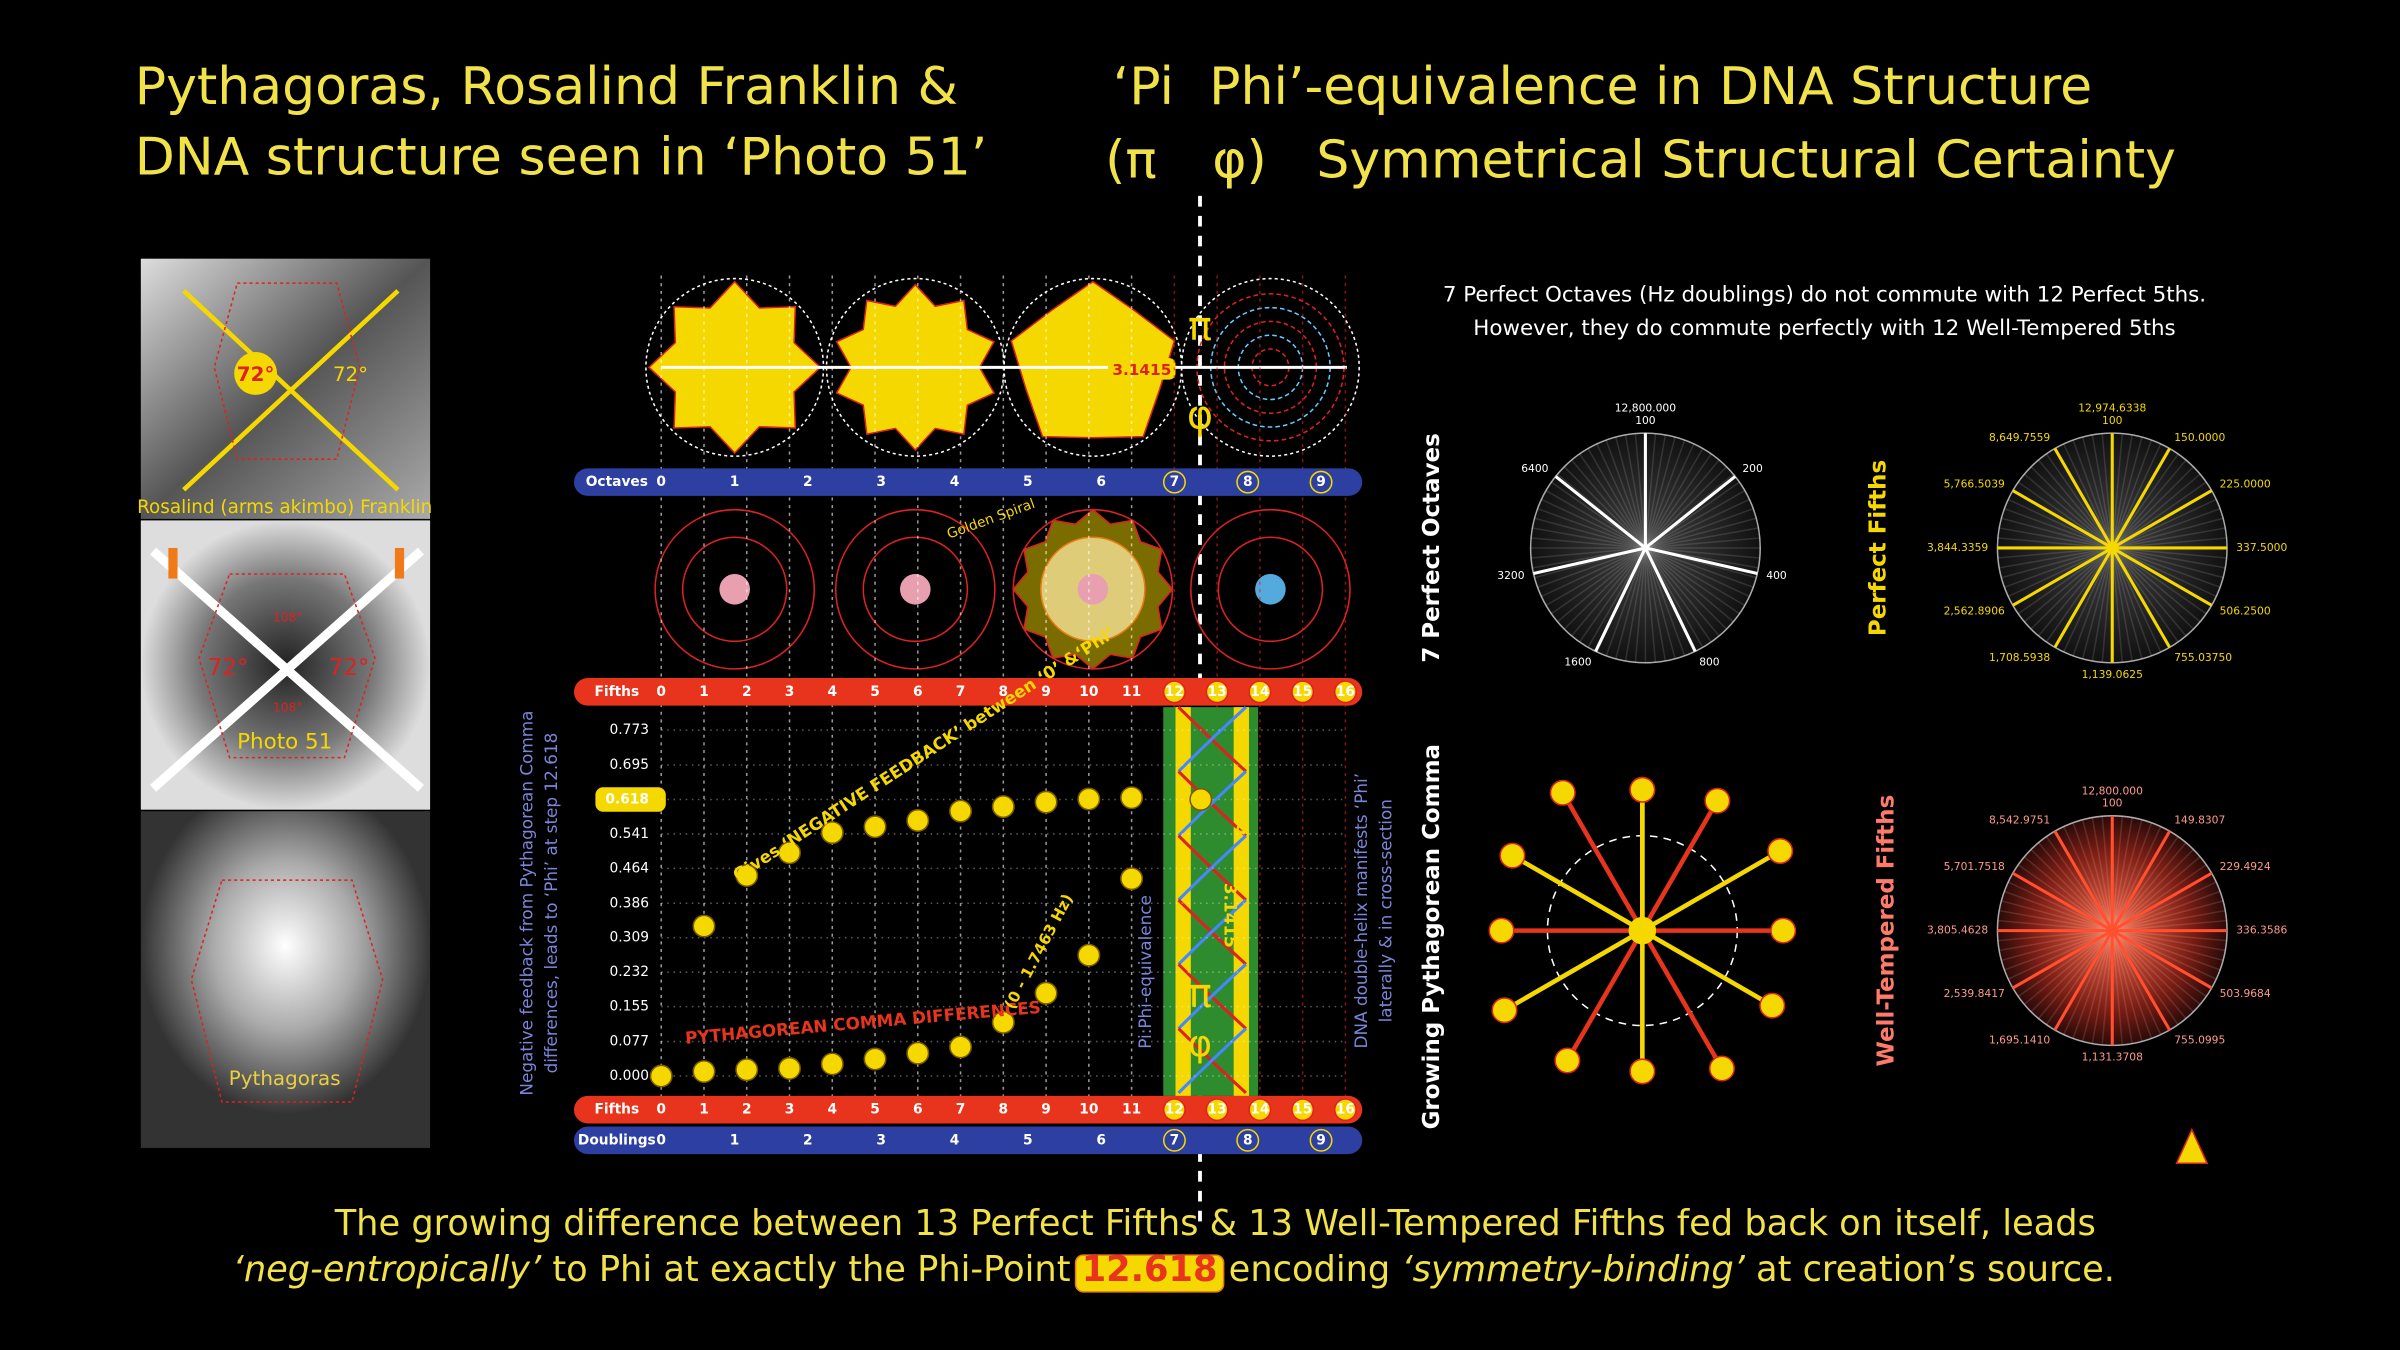 The height and width of the screenshot is (1350, 2400). I want to click on comma-dot, so click(1772, 1005).